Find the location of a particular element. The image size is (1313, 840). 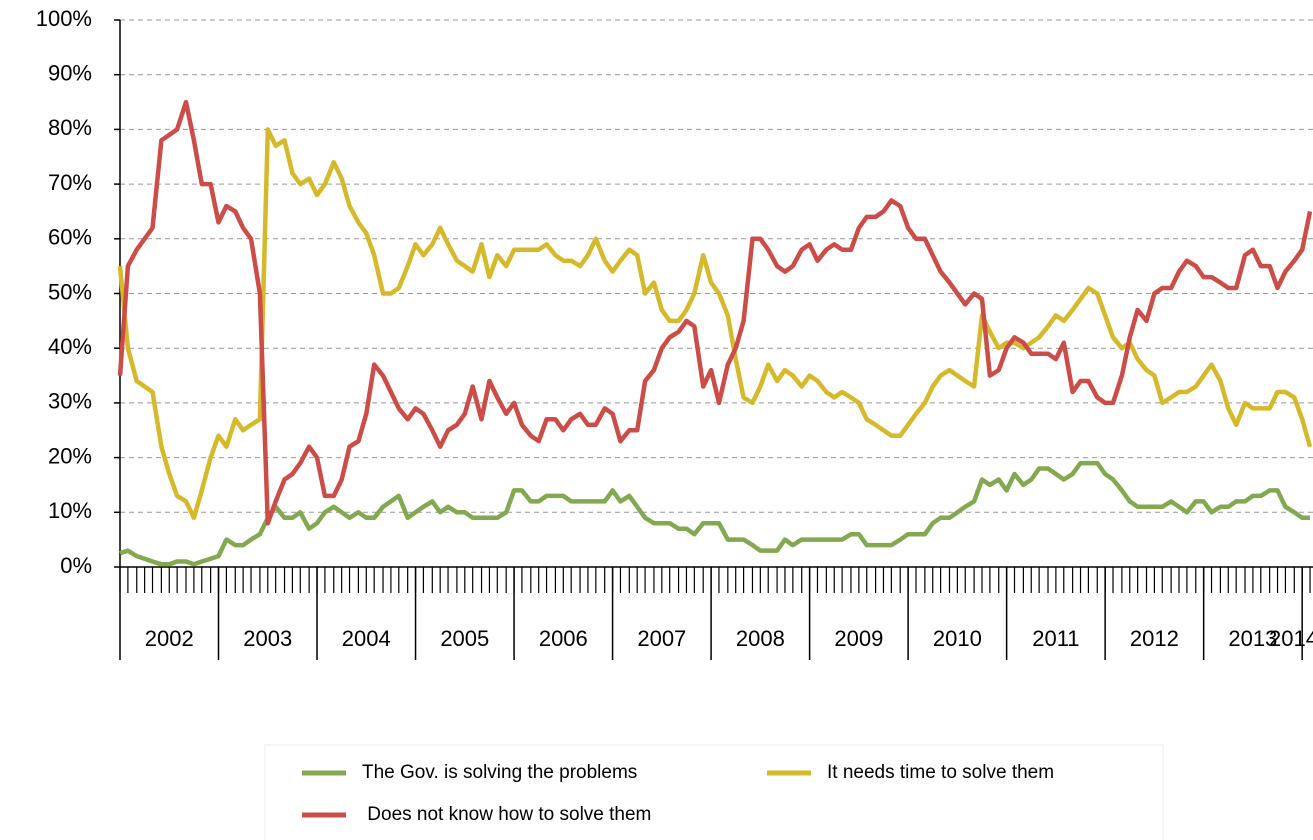

x-tick-label: 2004 is located at coordinates (366, 638).